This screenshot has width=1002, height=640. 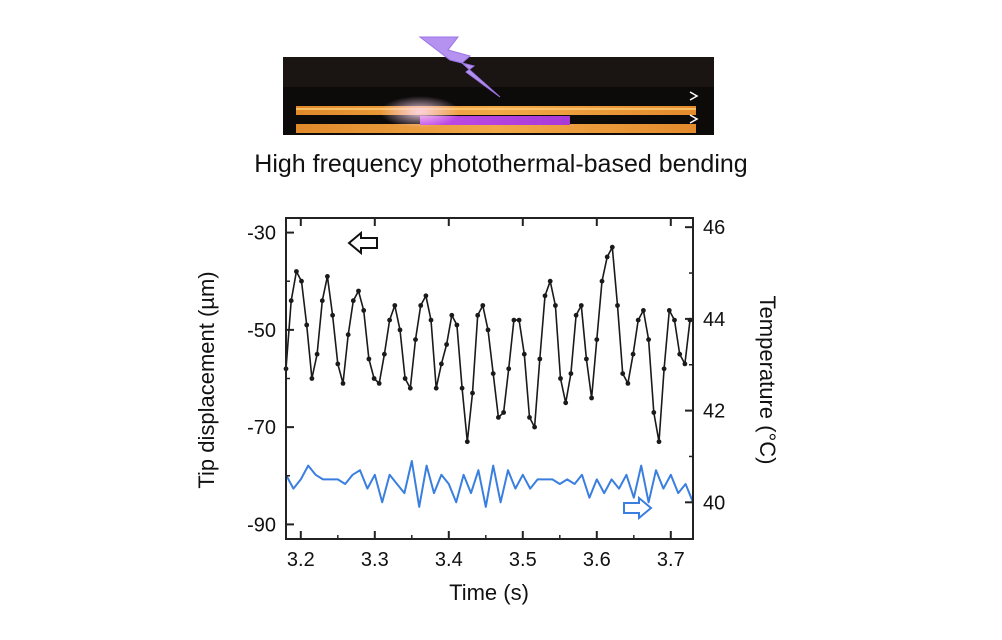 I want to click on x-tick-label: 3.5, so click(x=523, y=560).